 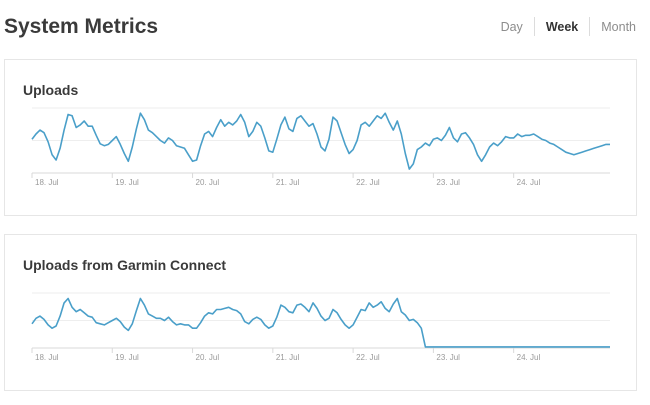 I want to click on chart-title: Uploads from Garmin Connect, so click(x=125, y=265).